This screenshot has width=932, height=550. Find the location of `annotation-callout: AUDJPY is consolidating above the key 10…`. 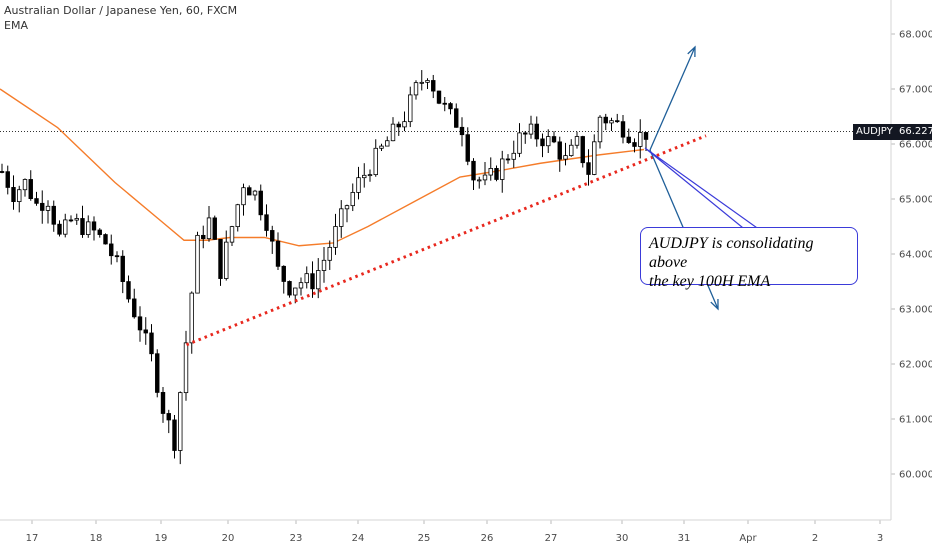

annotation-callout: AUDJPY is consolidating above the key 10… is located at coordinates (749, 258).